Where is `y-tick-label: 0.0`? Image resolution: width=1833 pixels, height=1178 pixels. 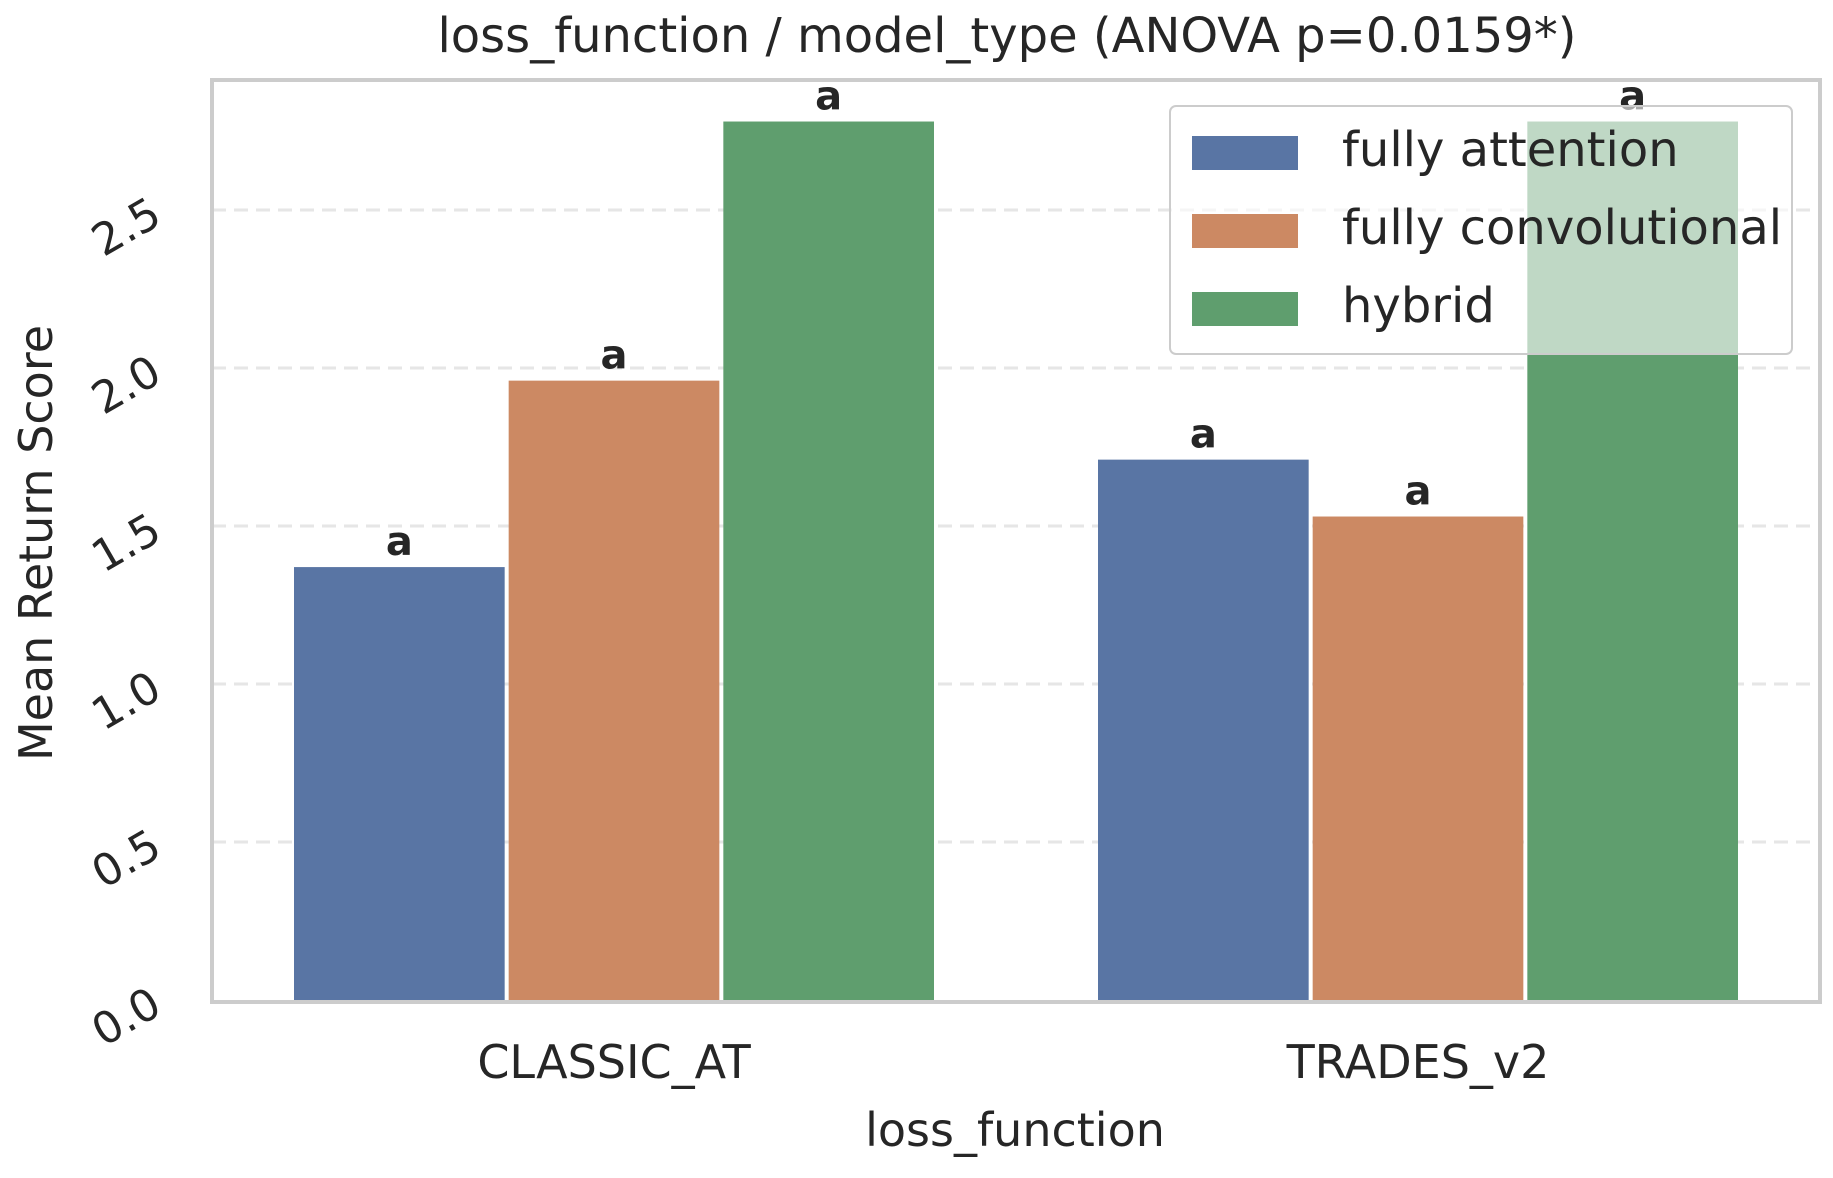 y-tick-label: 0.0 is located at coordinates (126, 1017).